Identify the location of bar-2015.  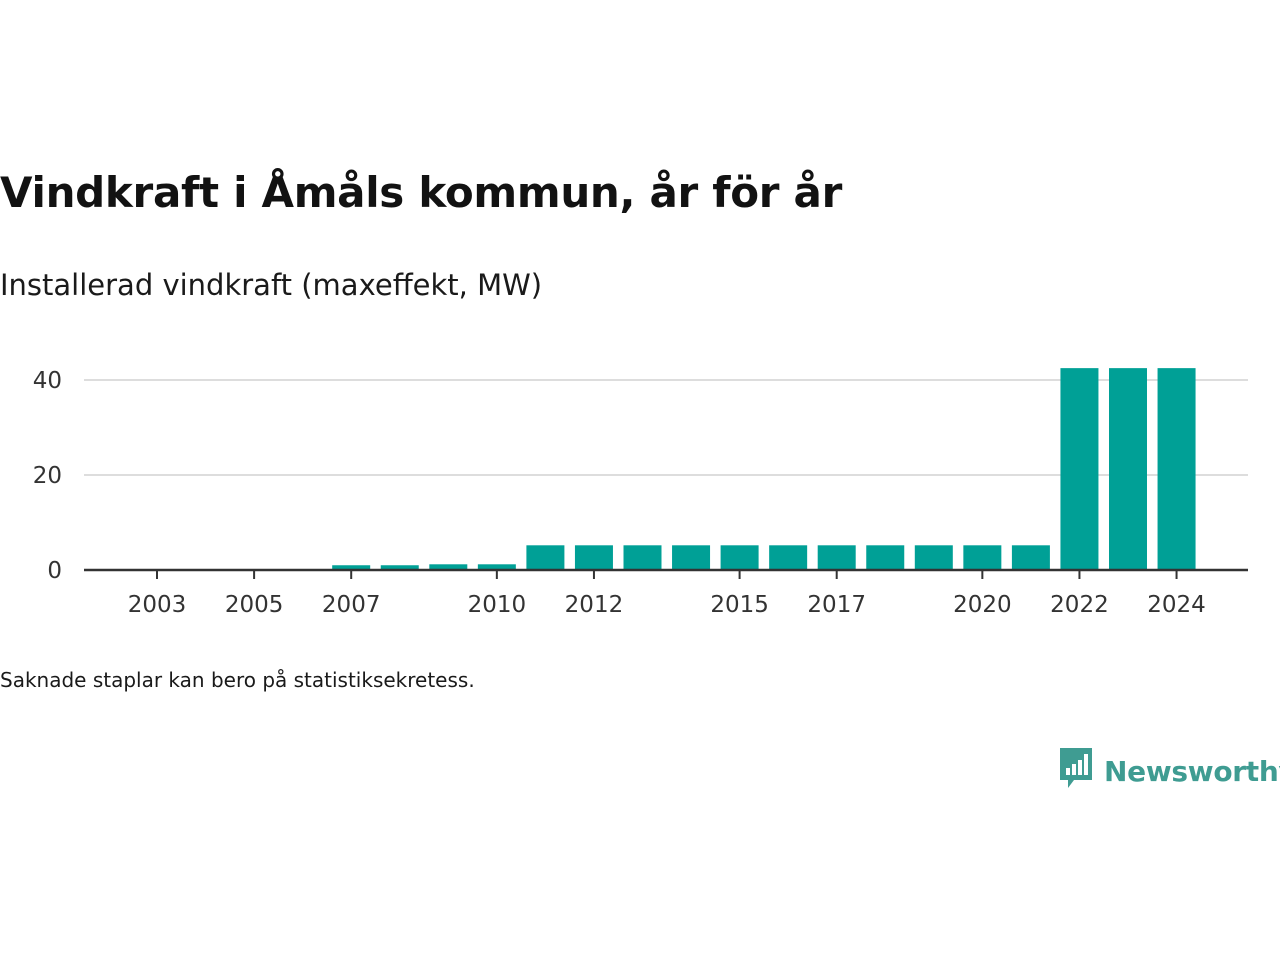
(739, 557).